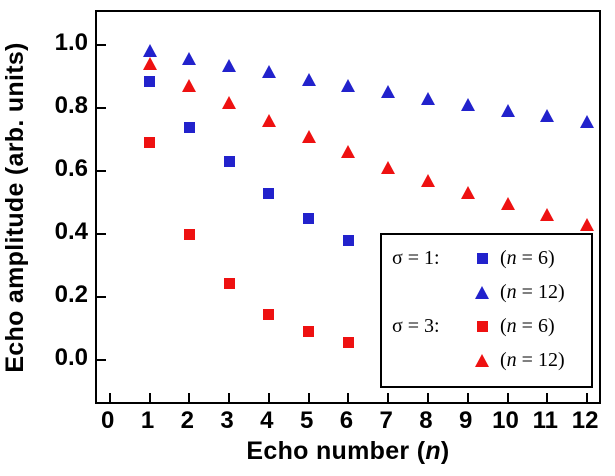 The image size is (615, 476). What do you see at coordinates (227, 420) in the screenshot?
I see `x-tick-label: 3` at bounding box center [227, 420].